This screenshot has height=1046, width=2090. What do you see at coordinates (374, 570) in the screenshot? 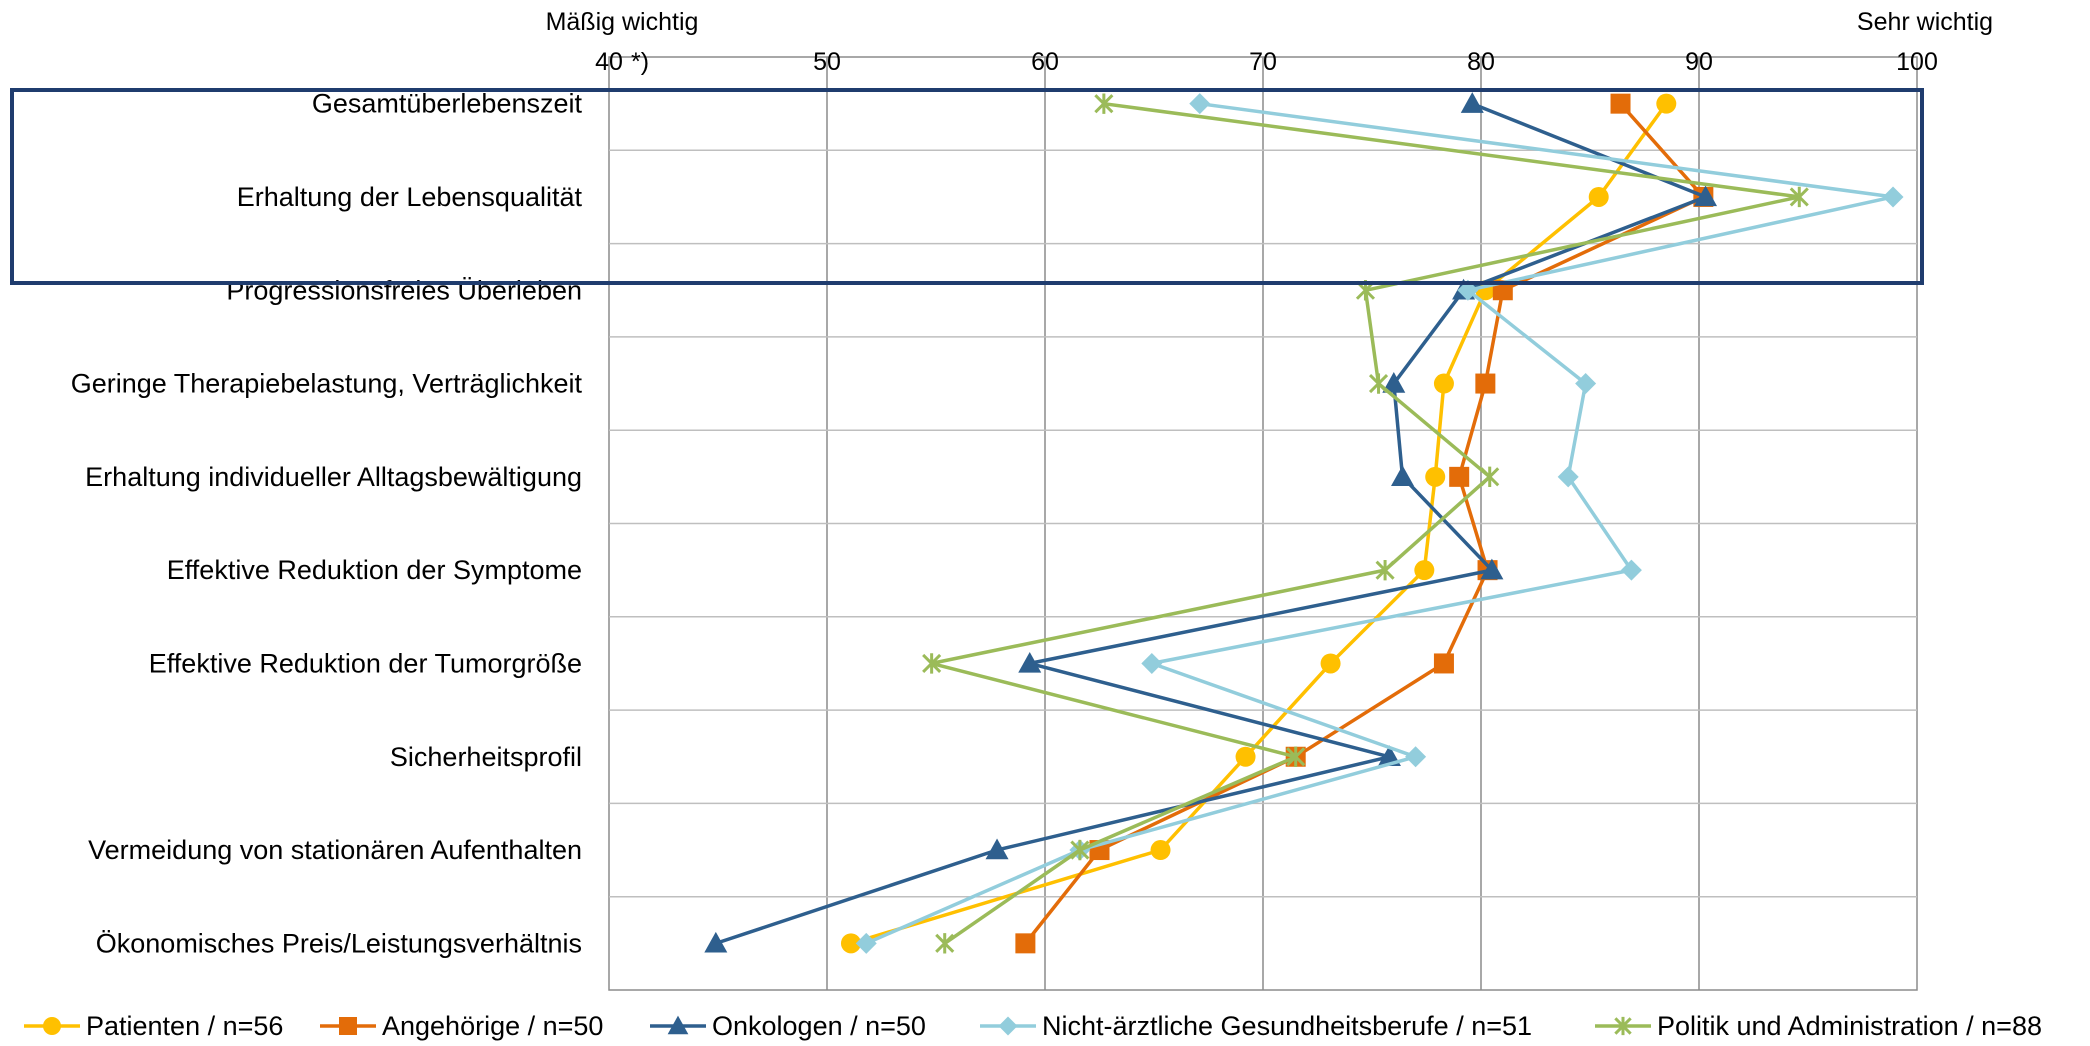
I see `category-label: Effektive Reduktion der Symptome` at bounding box center [374, 570].